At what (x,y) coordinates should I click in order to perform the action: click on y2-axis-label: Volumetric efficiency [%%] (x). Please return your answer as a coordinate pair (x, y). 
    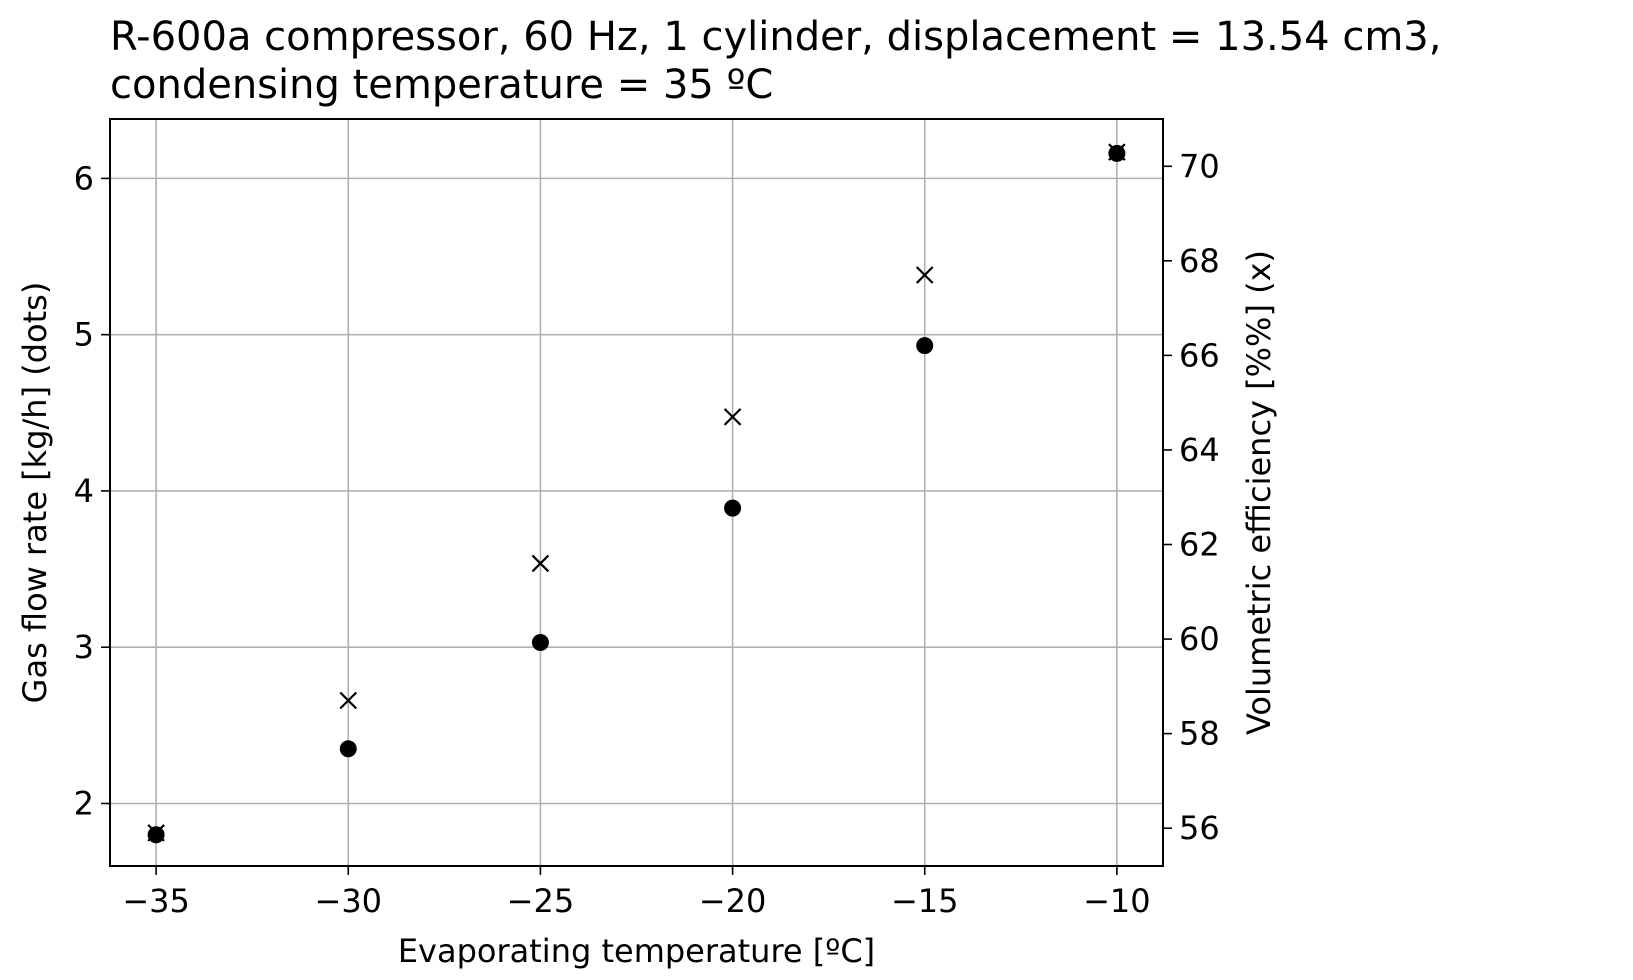
    Looking at the image, I should click on (1259, 492).